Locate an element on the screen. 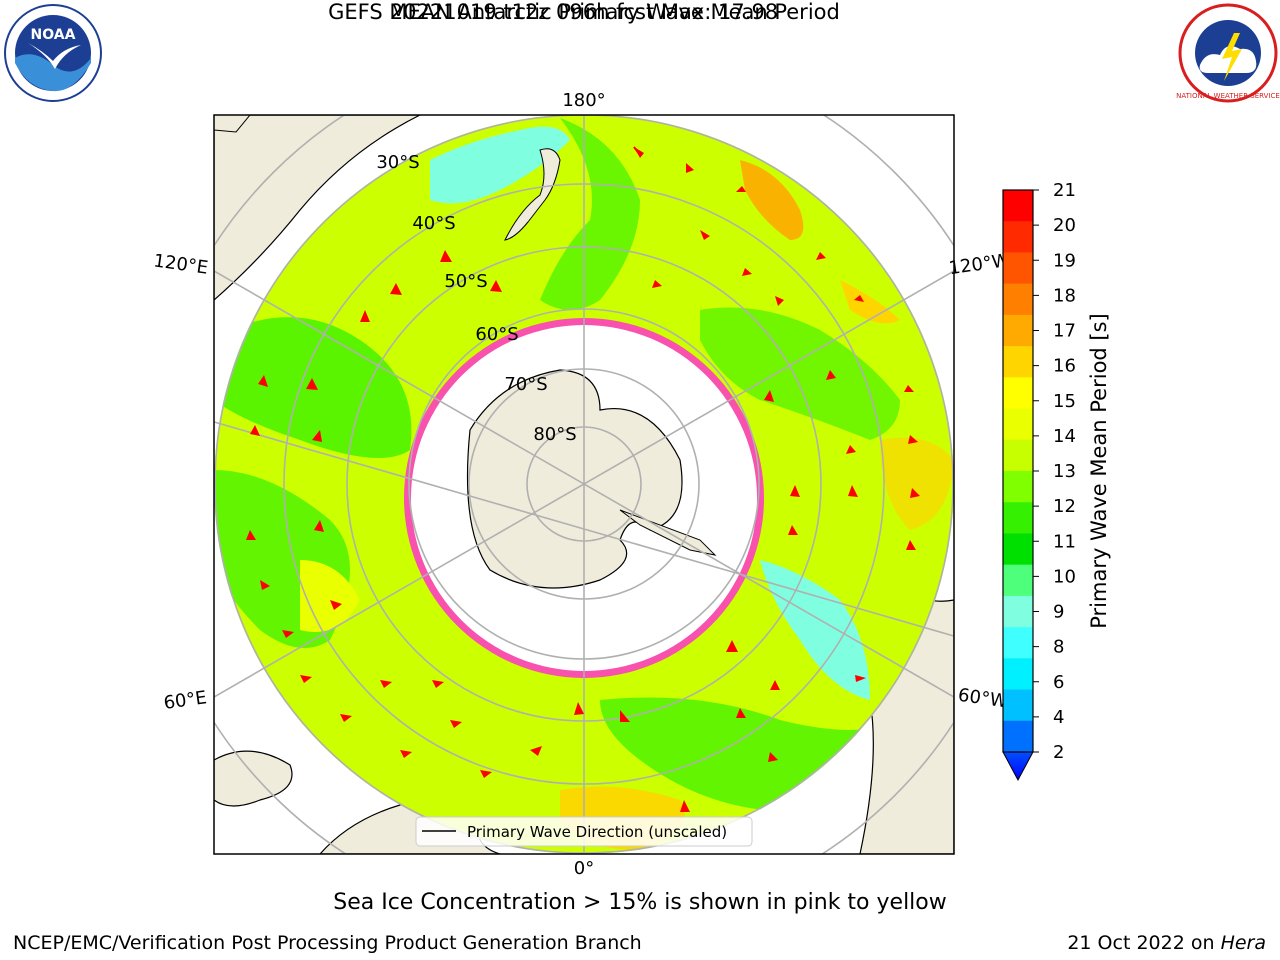 This screenshot has width=1280, height=960. land-africa-island is located at coordinates (253, 778).